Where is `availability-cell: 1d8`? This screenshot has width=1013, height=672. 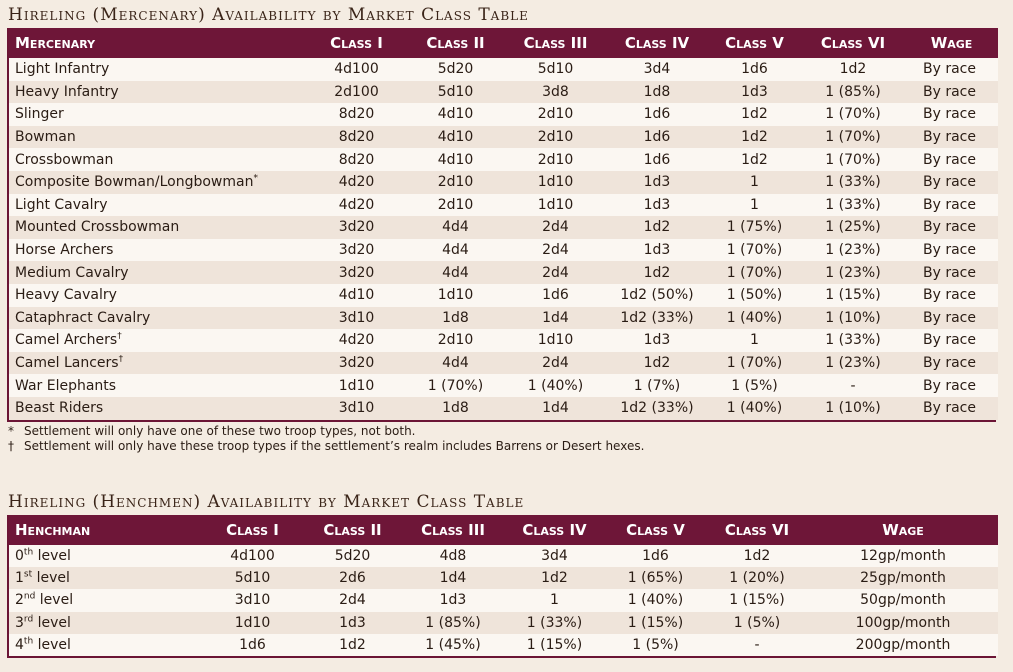
availability-cell: 1d8 is located at coordinates (455, 317).